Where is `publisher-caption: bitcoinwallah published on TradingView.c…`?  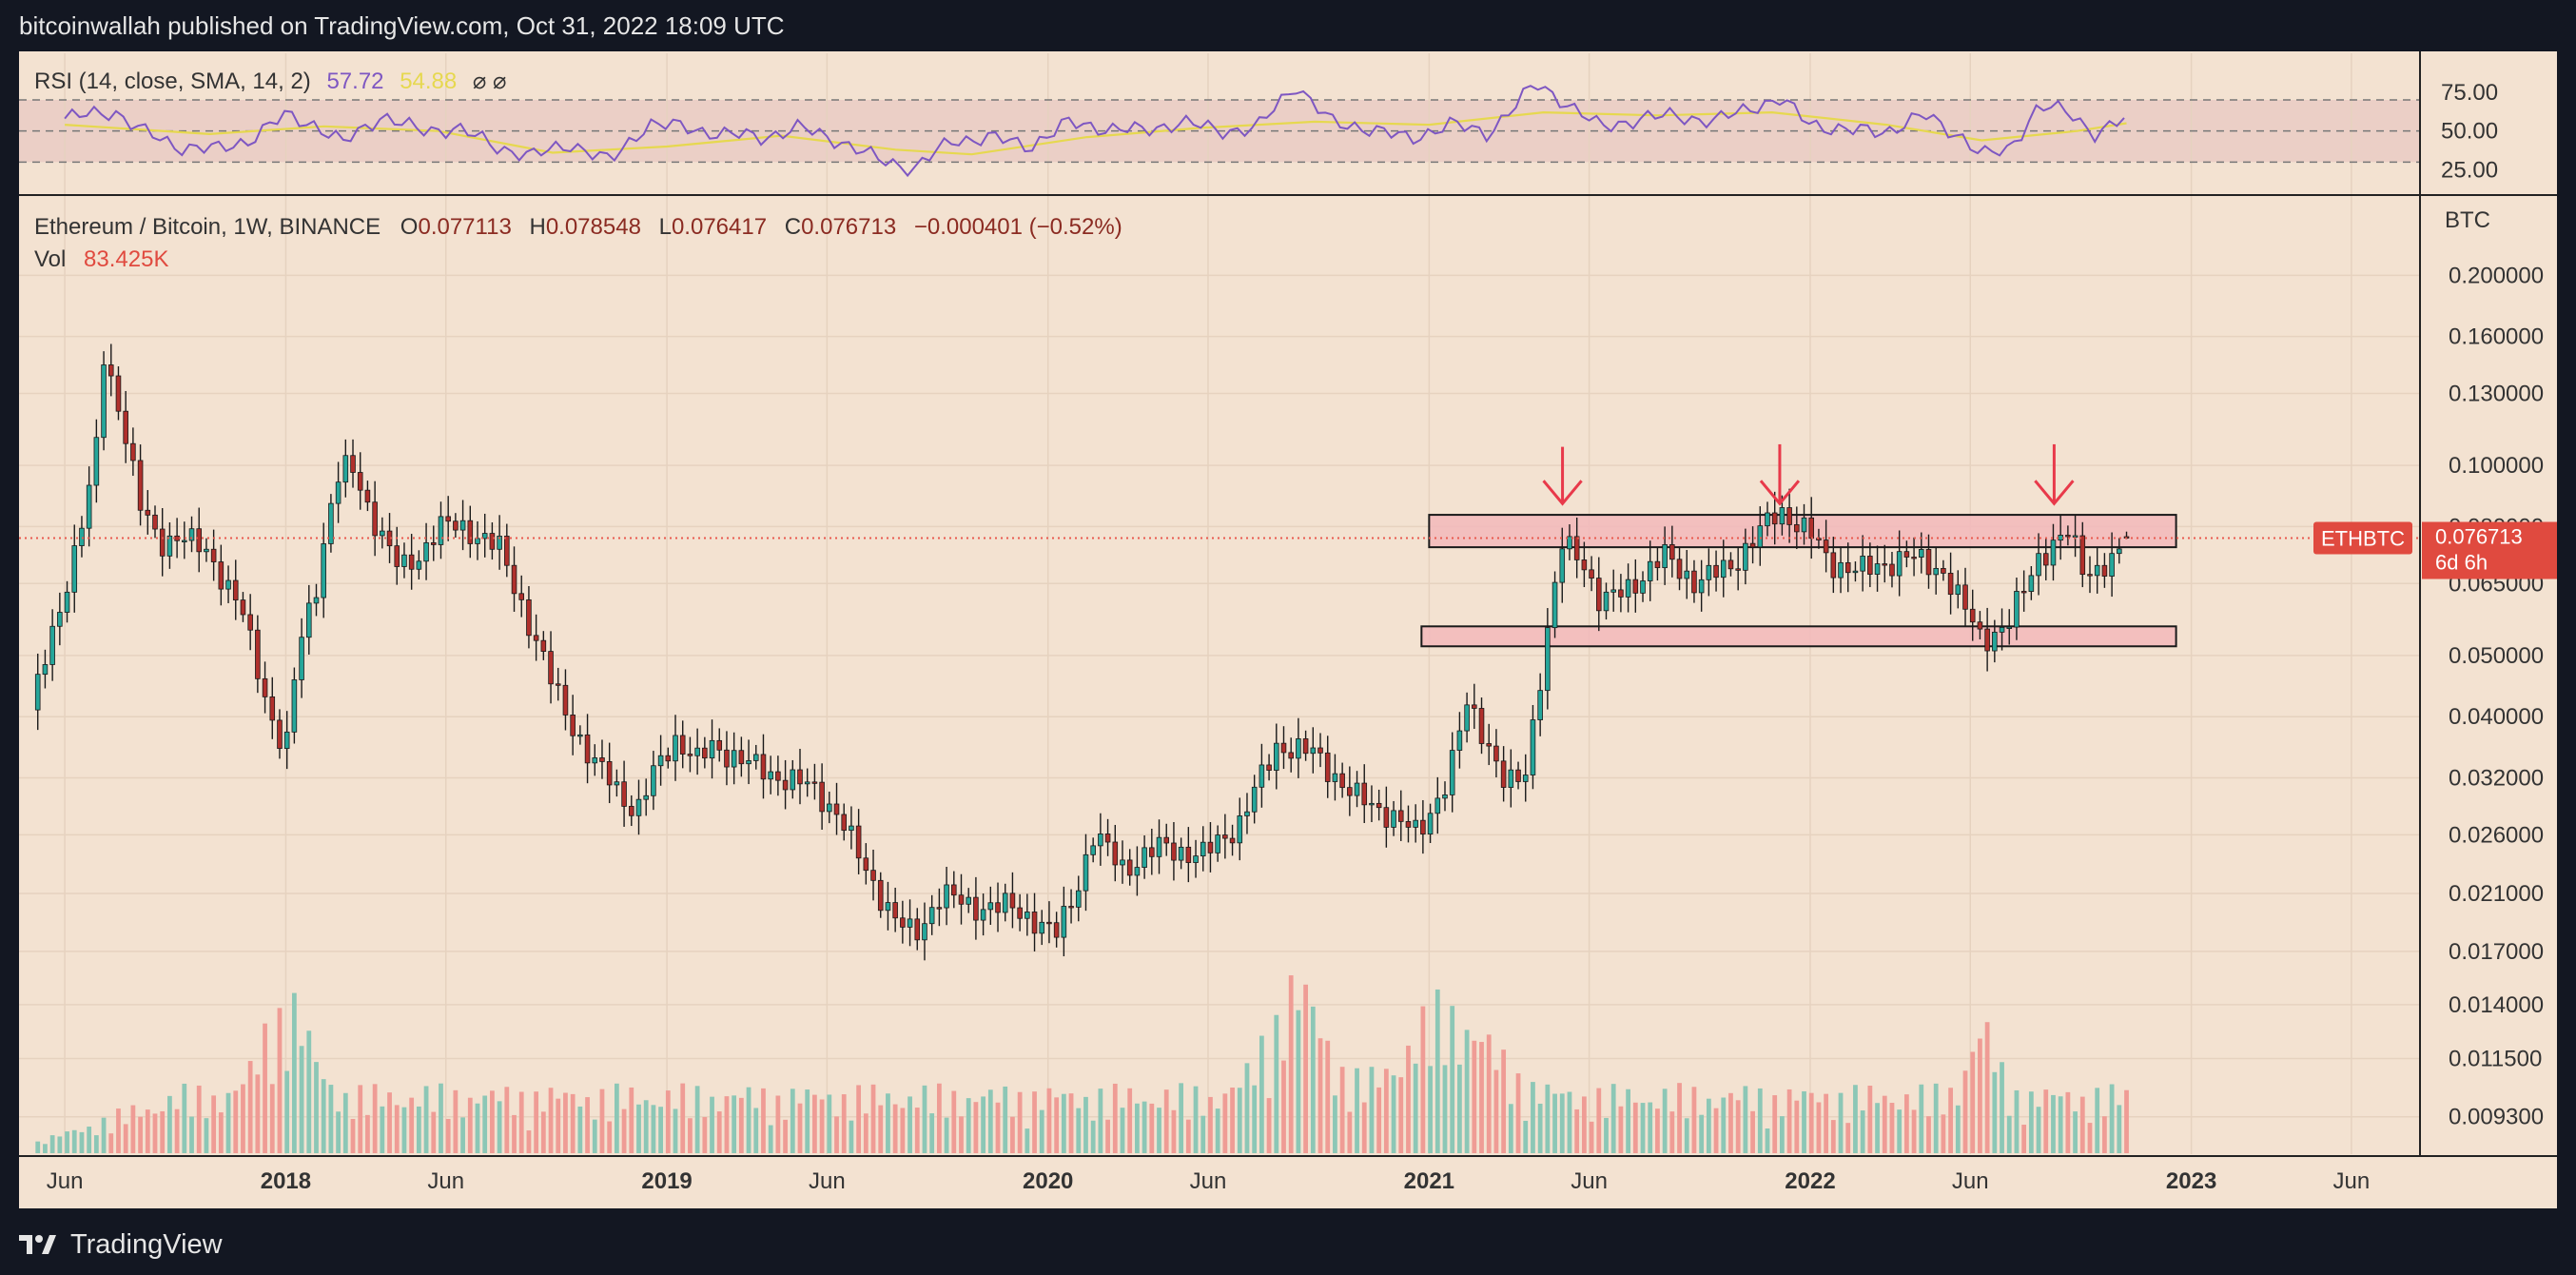 publisher-caption: bitcoinwallah published on TradingView.c… is located at coordinates (402, 25).